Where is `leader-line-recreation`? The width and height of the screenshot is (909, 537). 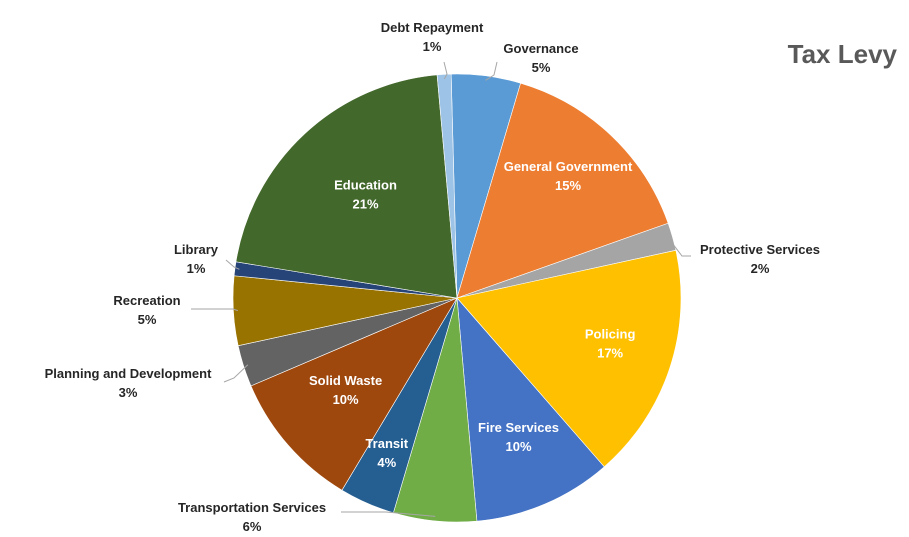
leader-line-recreation is located at coordinates (215, 310).